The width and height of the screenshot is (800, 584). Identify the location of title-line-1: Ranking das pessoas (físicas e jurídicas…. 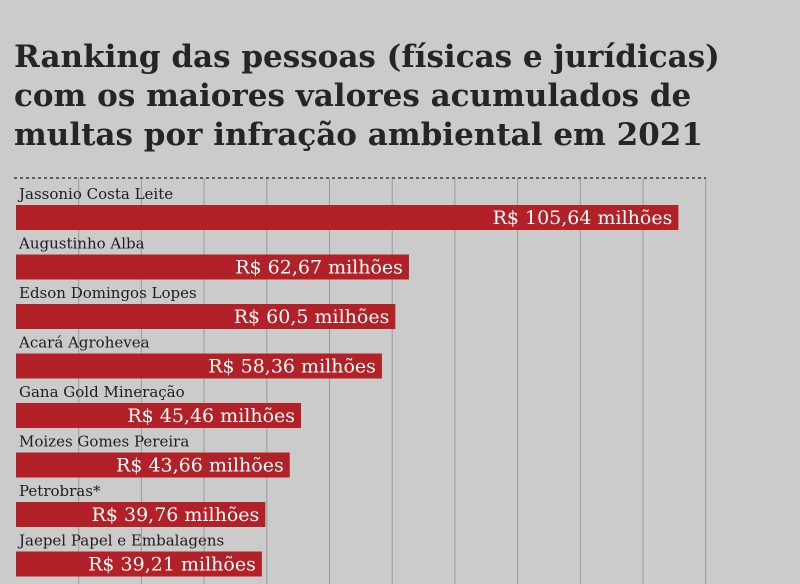
(367, 57).